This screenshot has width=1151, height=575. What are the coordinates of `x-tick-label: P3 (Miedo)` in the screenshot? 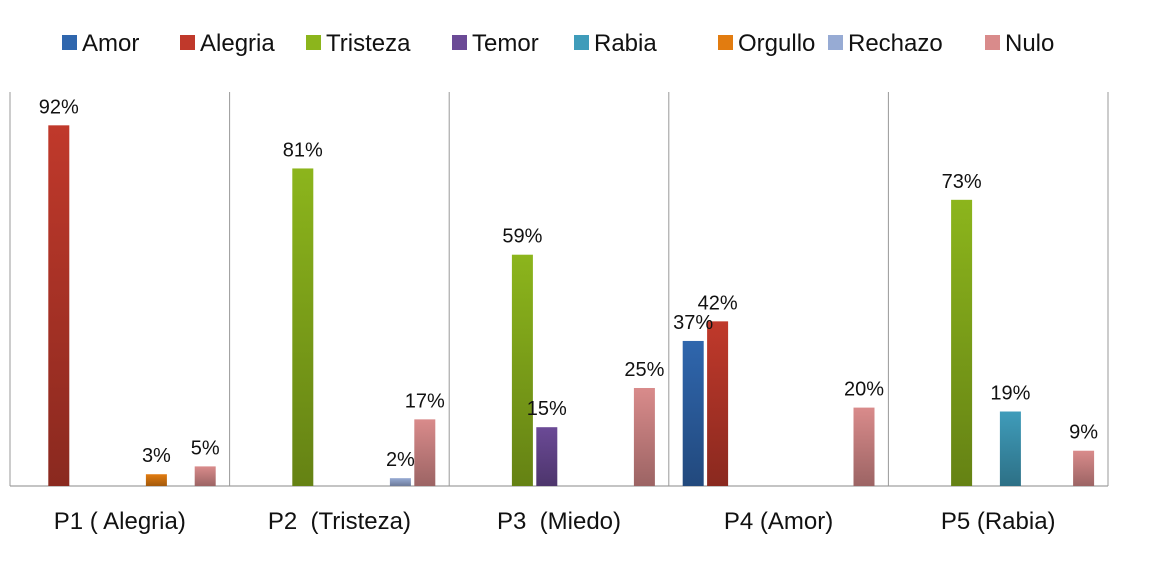 It's located at (559, 521).